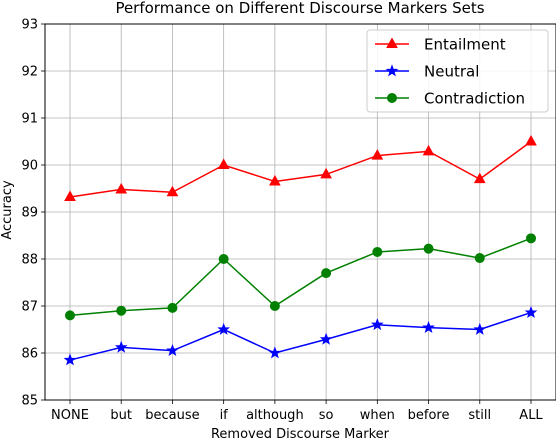 The width and height of the screenshot is (556, 445). What do you see at coordinates (479, 415) in the screenshot?
I see `x-tick-label: still` at bounding box center [479, 415].